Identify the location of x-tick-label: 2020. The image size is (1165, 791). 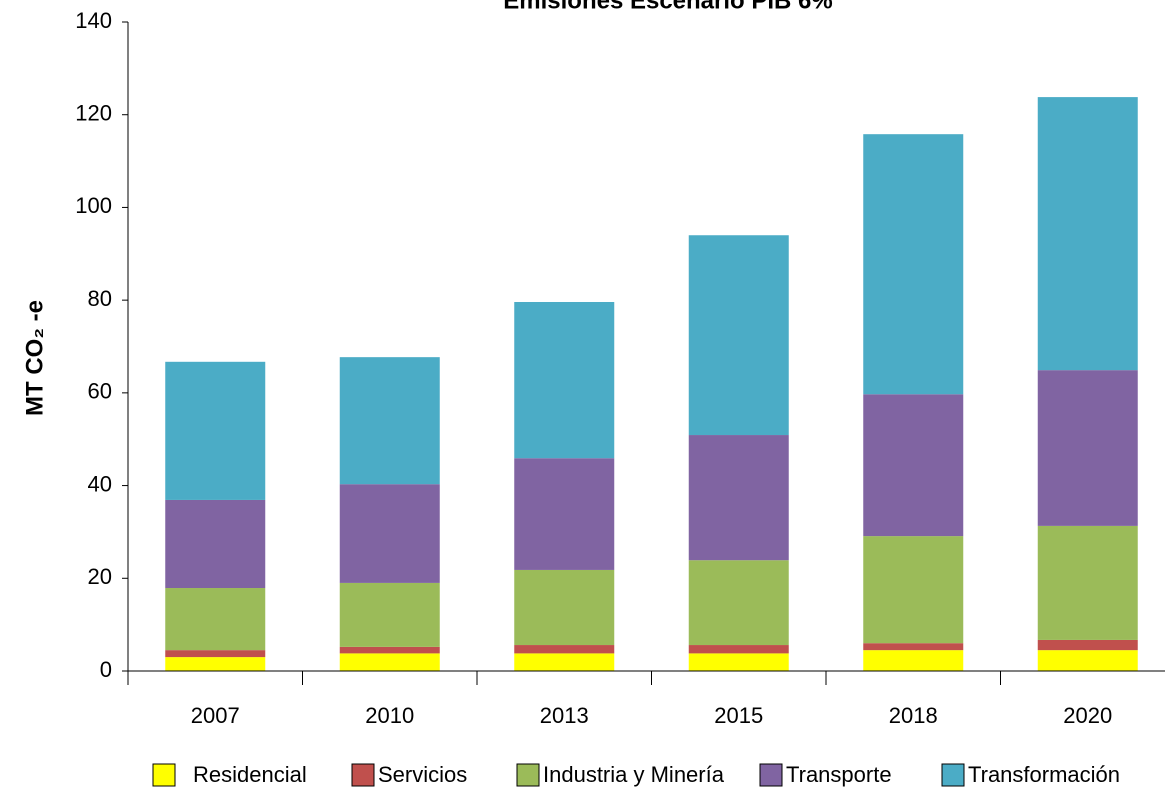
(1087, 715).